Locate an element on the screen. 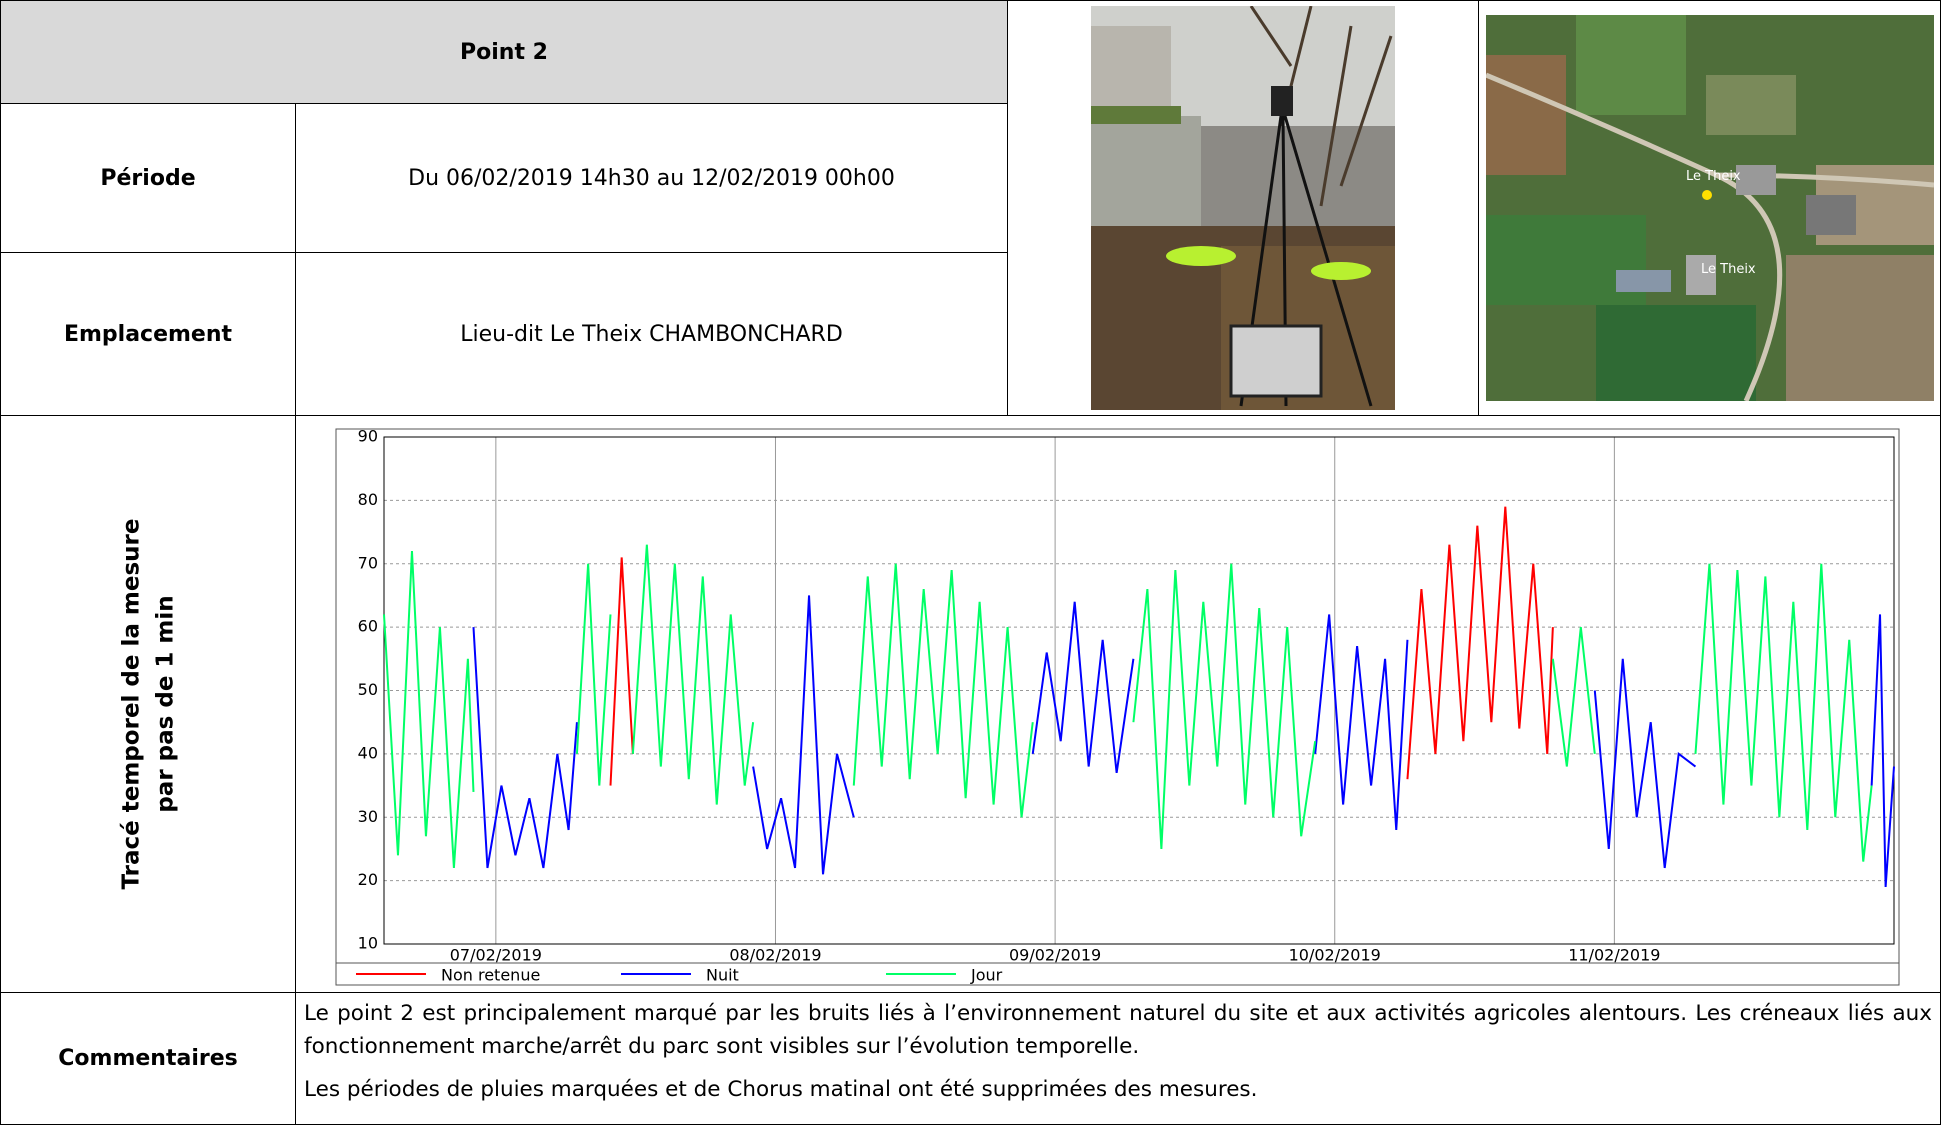 Image resolution: width=1941 pixels, height=1125 pixels. value: Du 06/02/2019 14h30 au 12/02/2019 00h00 is located at coordinates (651, 178).